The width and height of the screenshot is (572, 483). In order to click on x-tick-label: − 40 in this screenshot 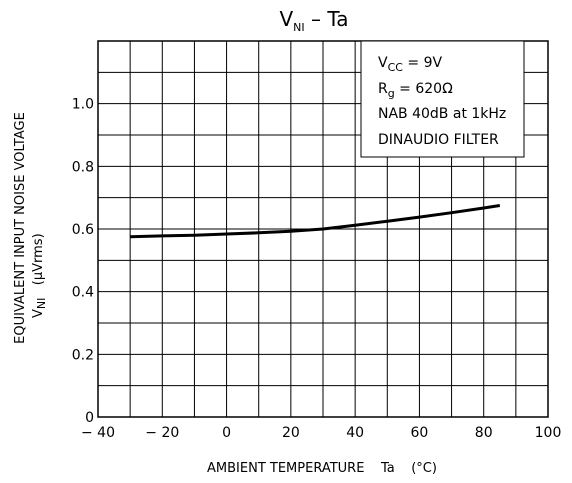, I will do `click(98, 433)`.